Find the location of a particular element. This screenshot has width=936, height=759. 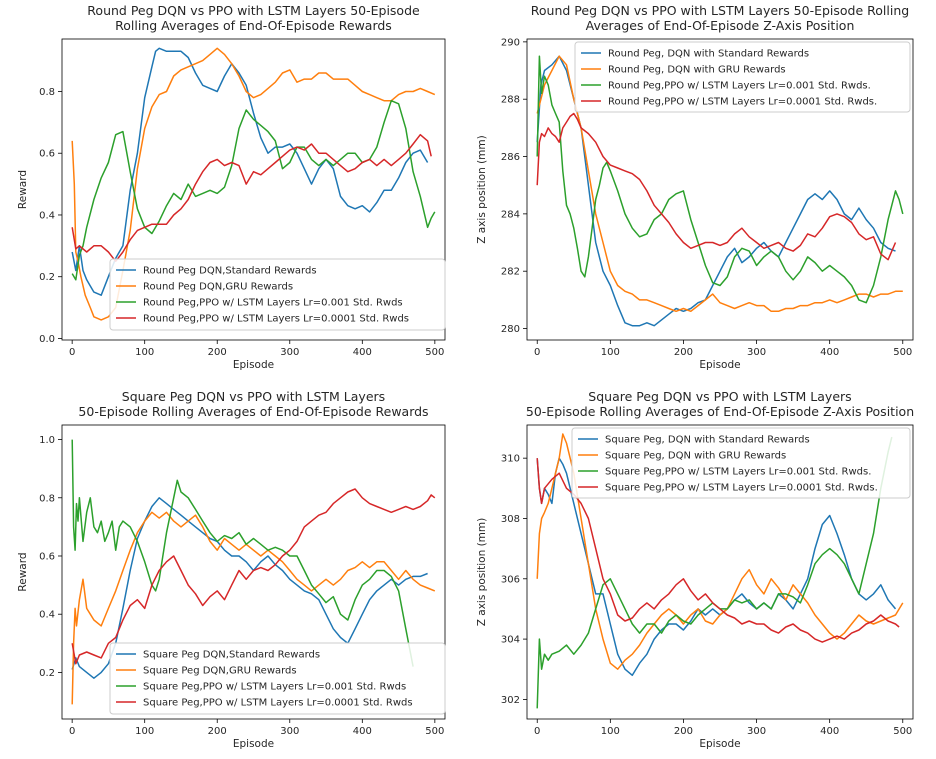

legend-entry: Square Peg, DQN with Standard Rewards is located at coordinates (707, 440).